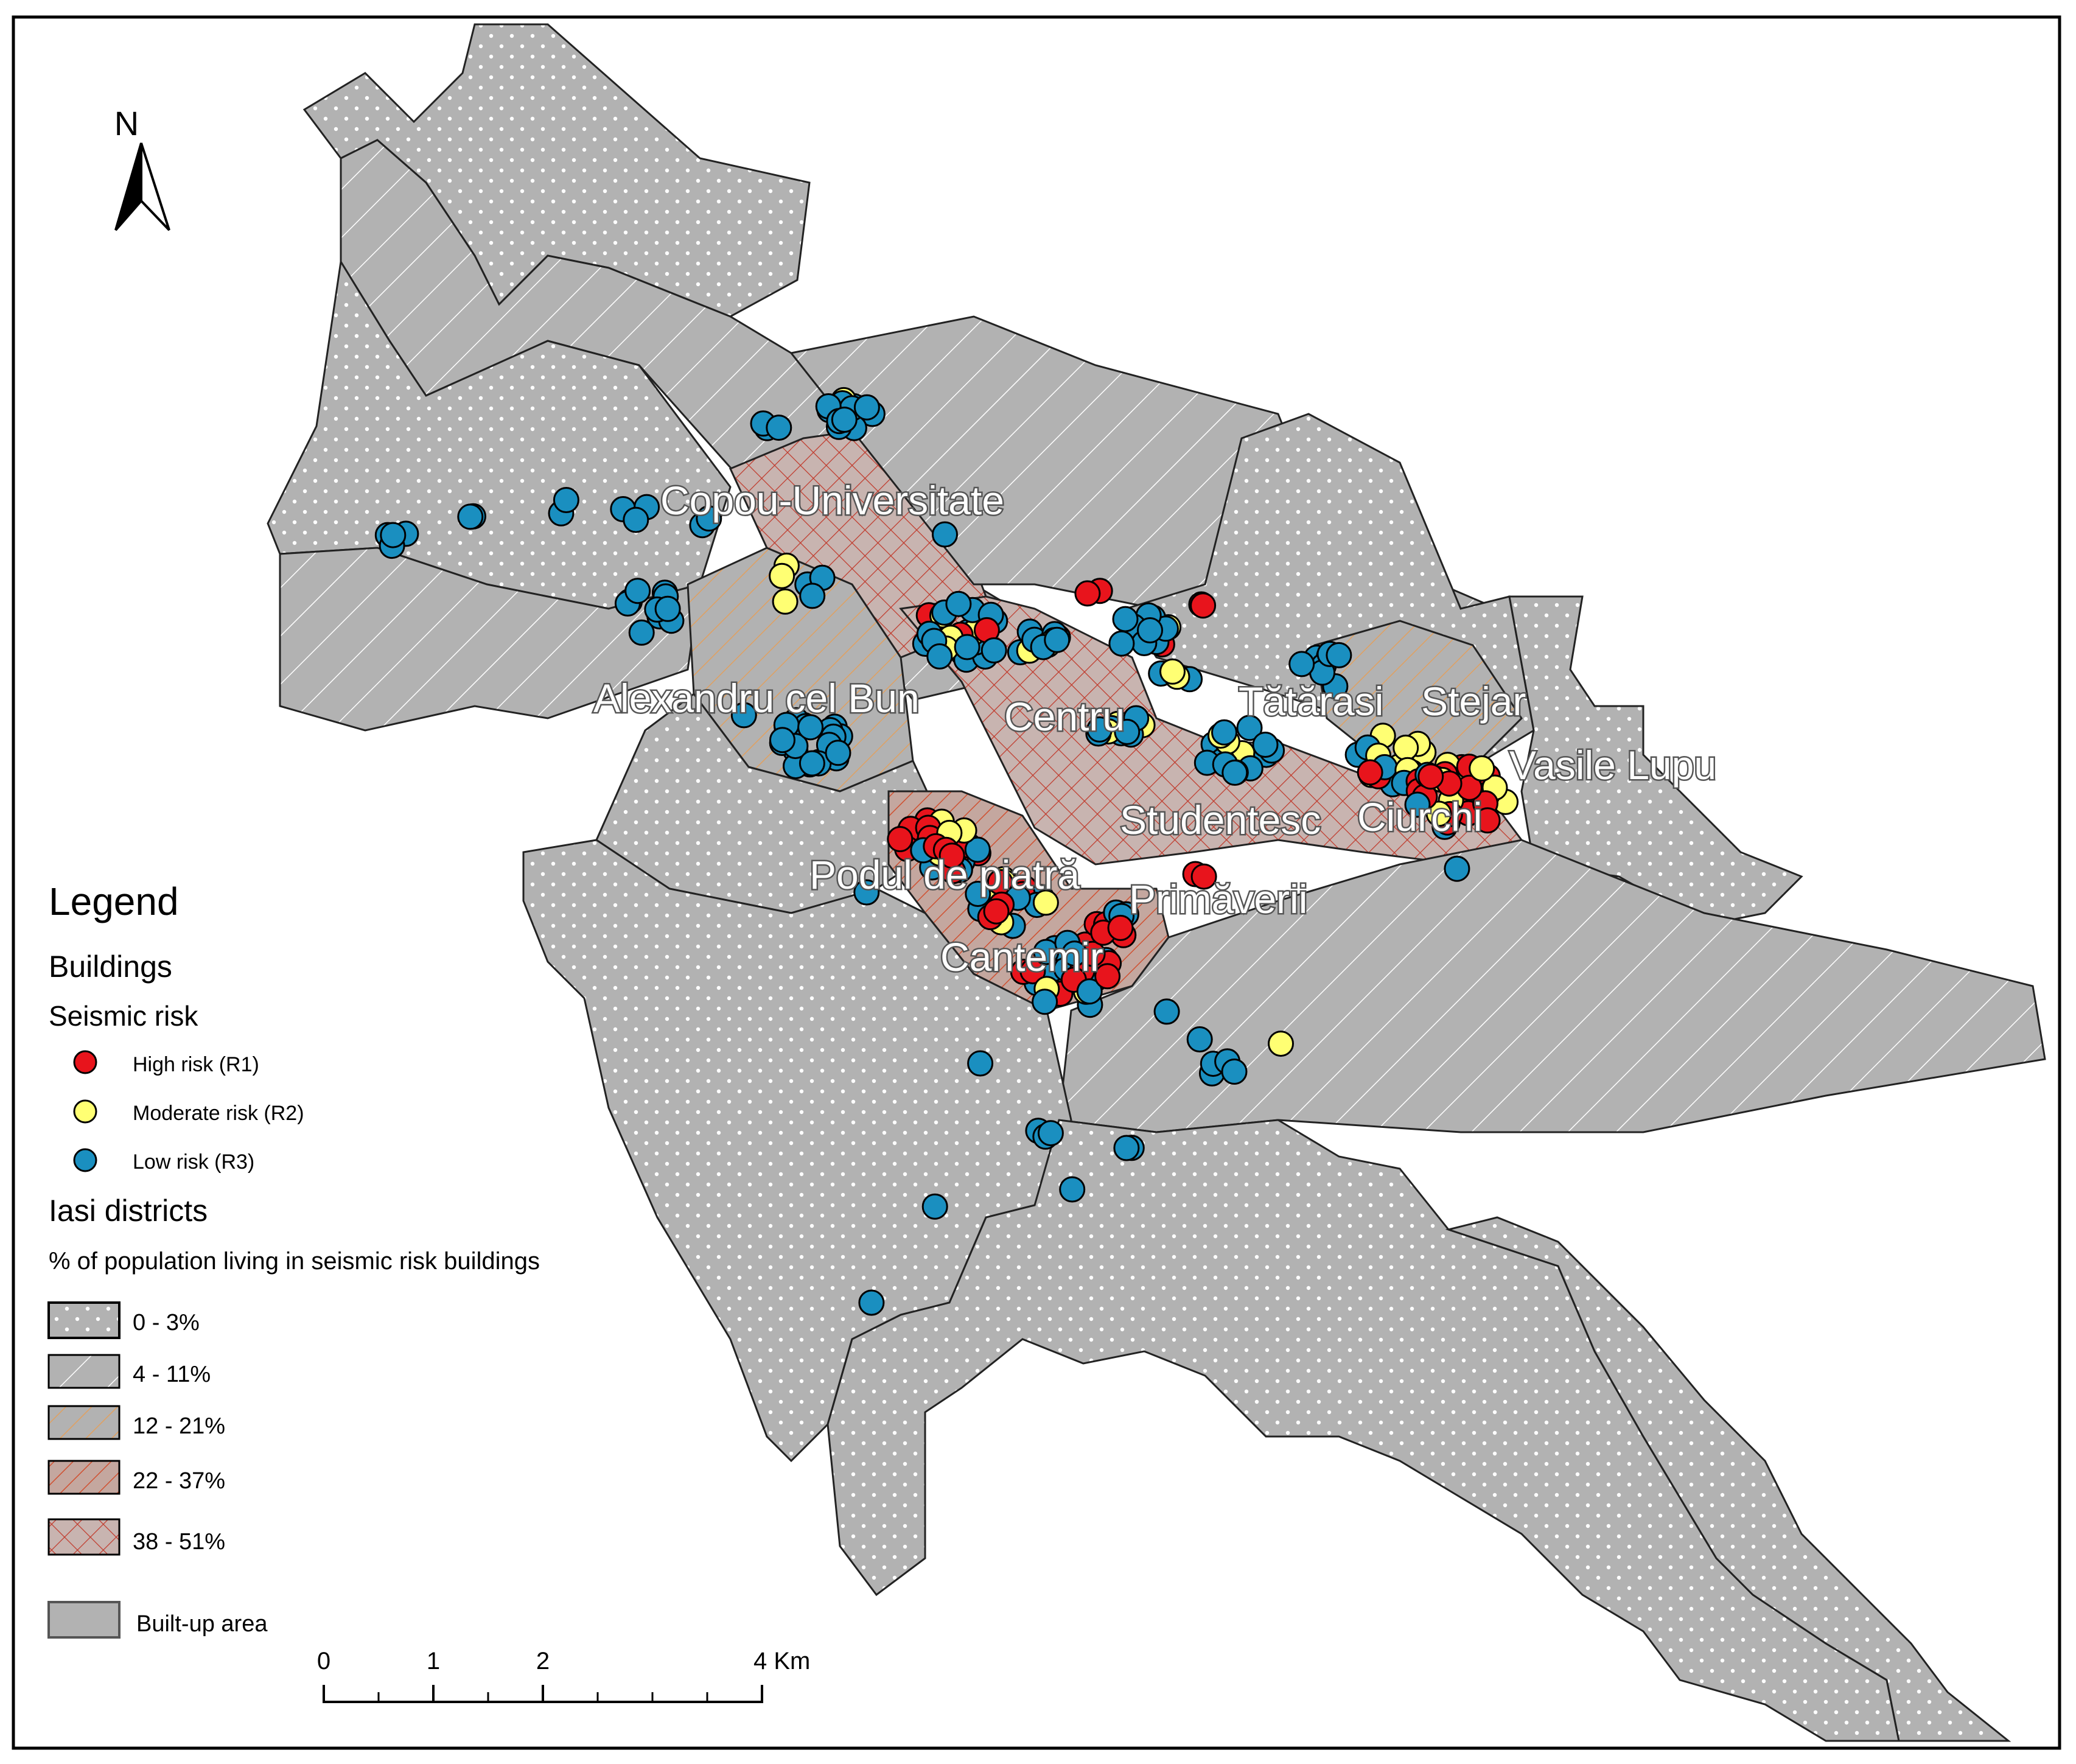 This screenshot has height=1764, width=2076. What do you see at coordinates (1418, 694) in the screenshot?
I see `district-tatarasi` at bounding box center [1418, 694].